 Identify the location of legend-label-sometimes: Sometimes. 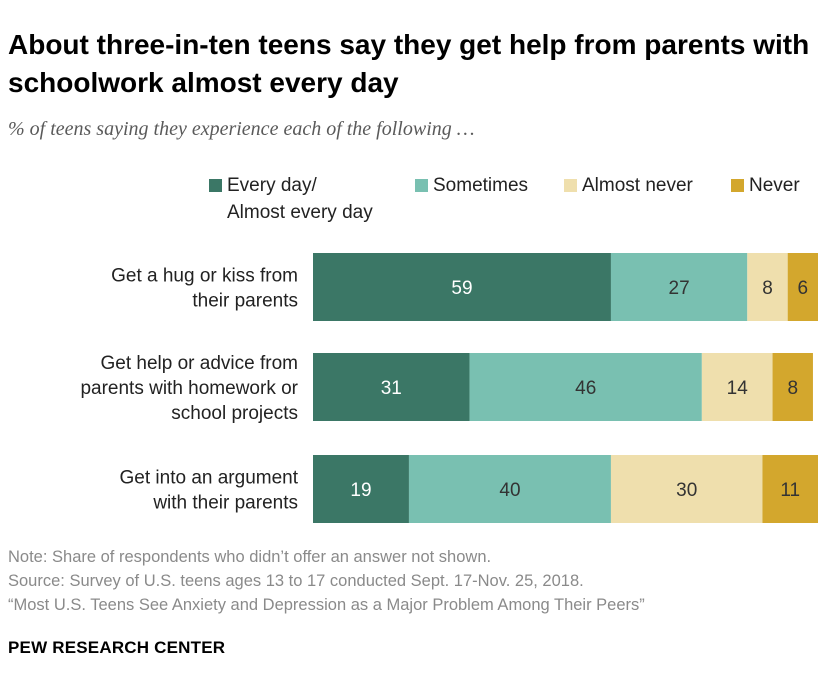
(481, 185).